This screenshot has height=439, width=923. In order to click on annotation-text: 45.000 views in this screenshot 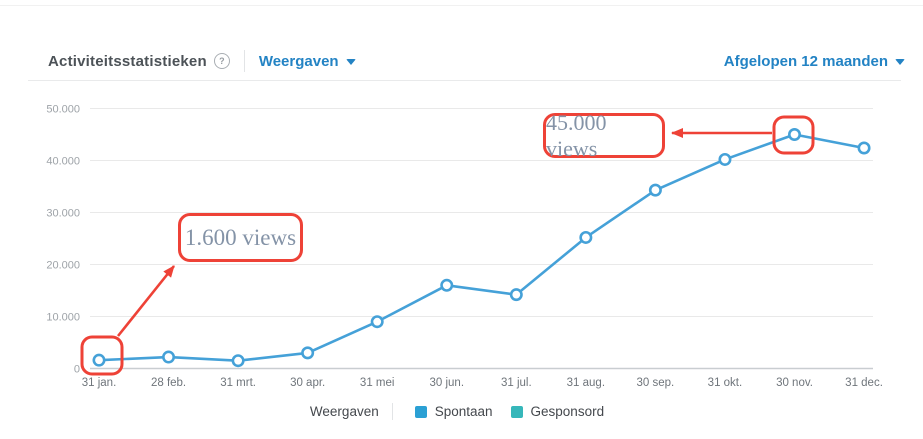, I will do `click(576, 135)`.